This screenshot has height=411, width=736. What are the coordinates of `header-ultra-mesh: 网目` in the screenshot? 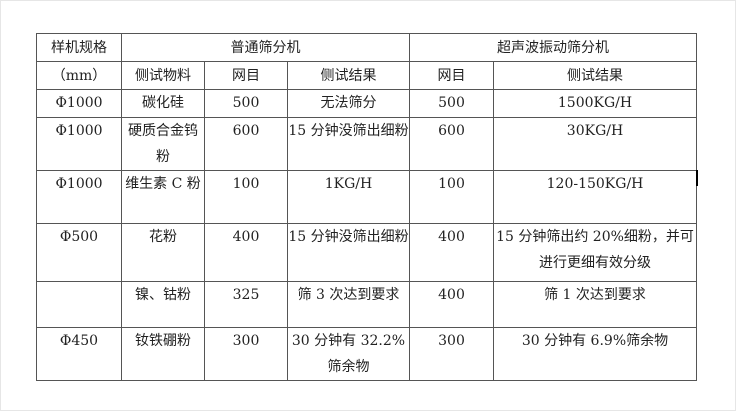 It's located at (451, 75).